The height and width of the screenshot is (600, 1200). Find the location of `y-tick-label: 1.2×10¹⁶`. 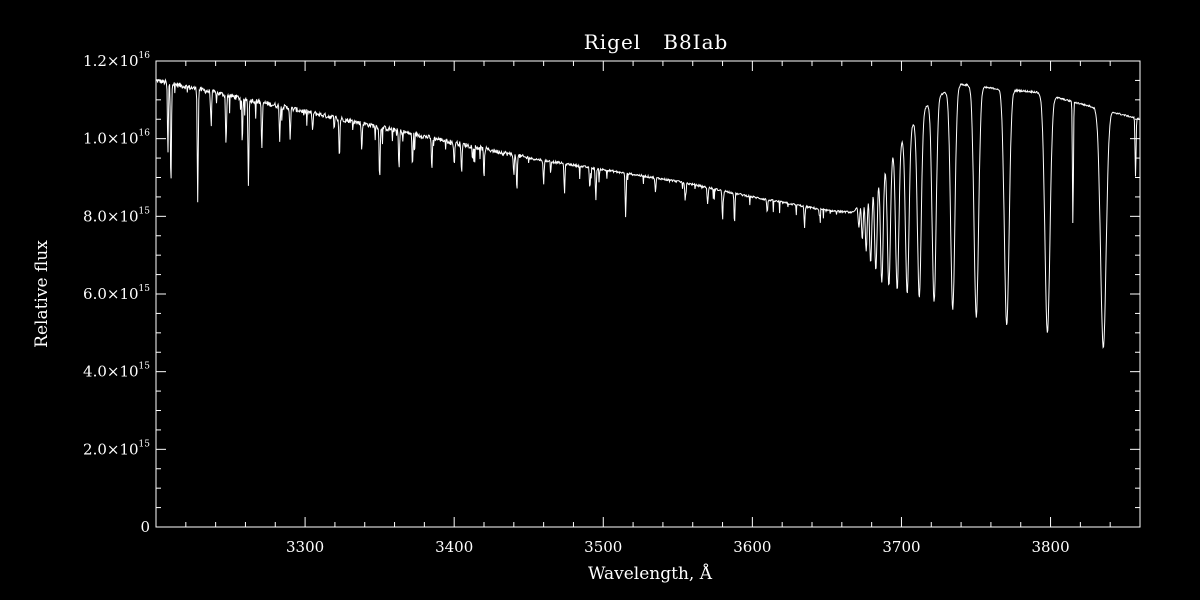

y-tick-label: 1.2×10¹⁶ is located at coordinates (116, 60).